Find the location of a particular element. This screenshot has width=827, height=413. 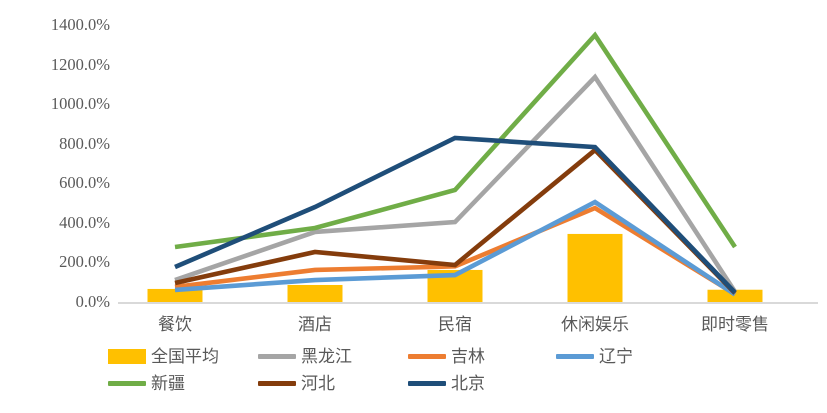

x-axis: 餐饮 酒店 民宿 休闲娱乐 即时零售 is located at coordinates (468, 324).